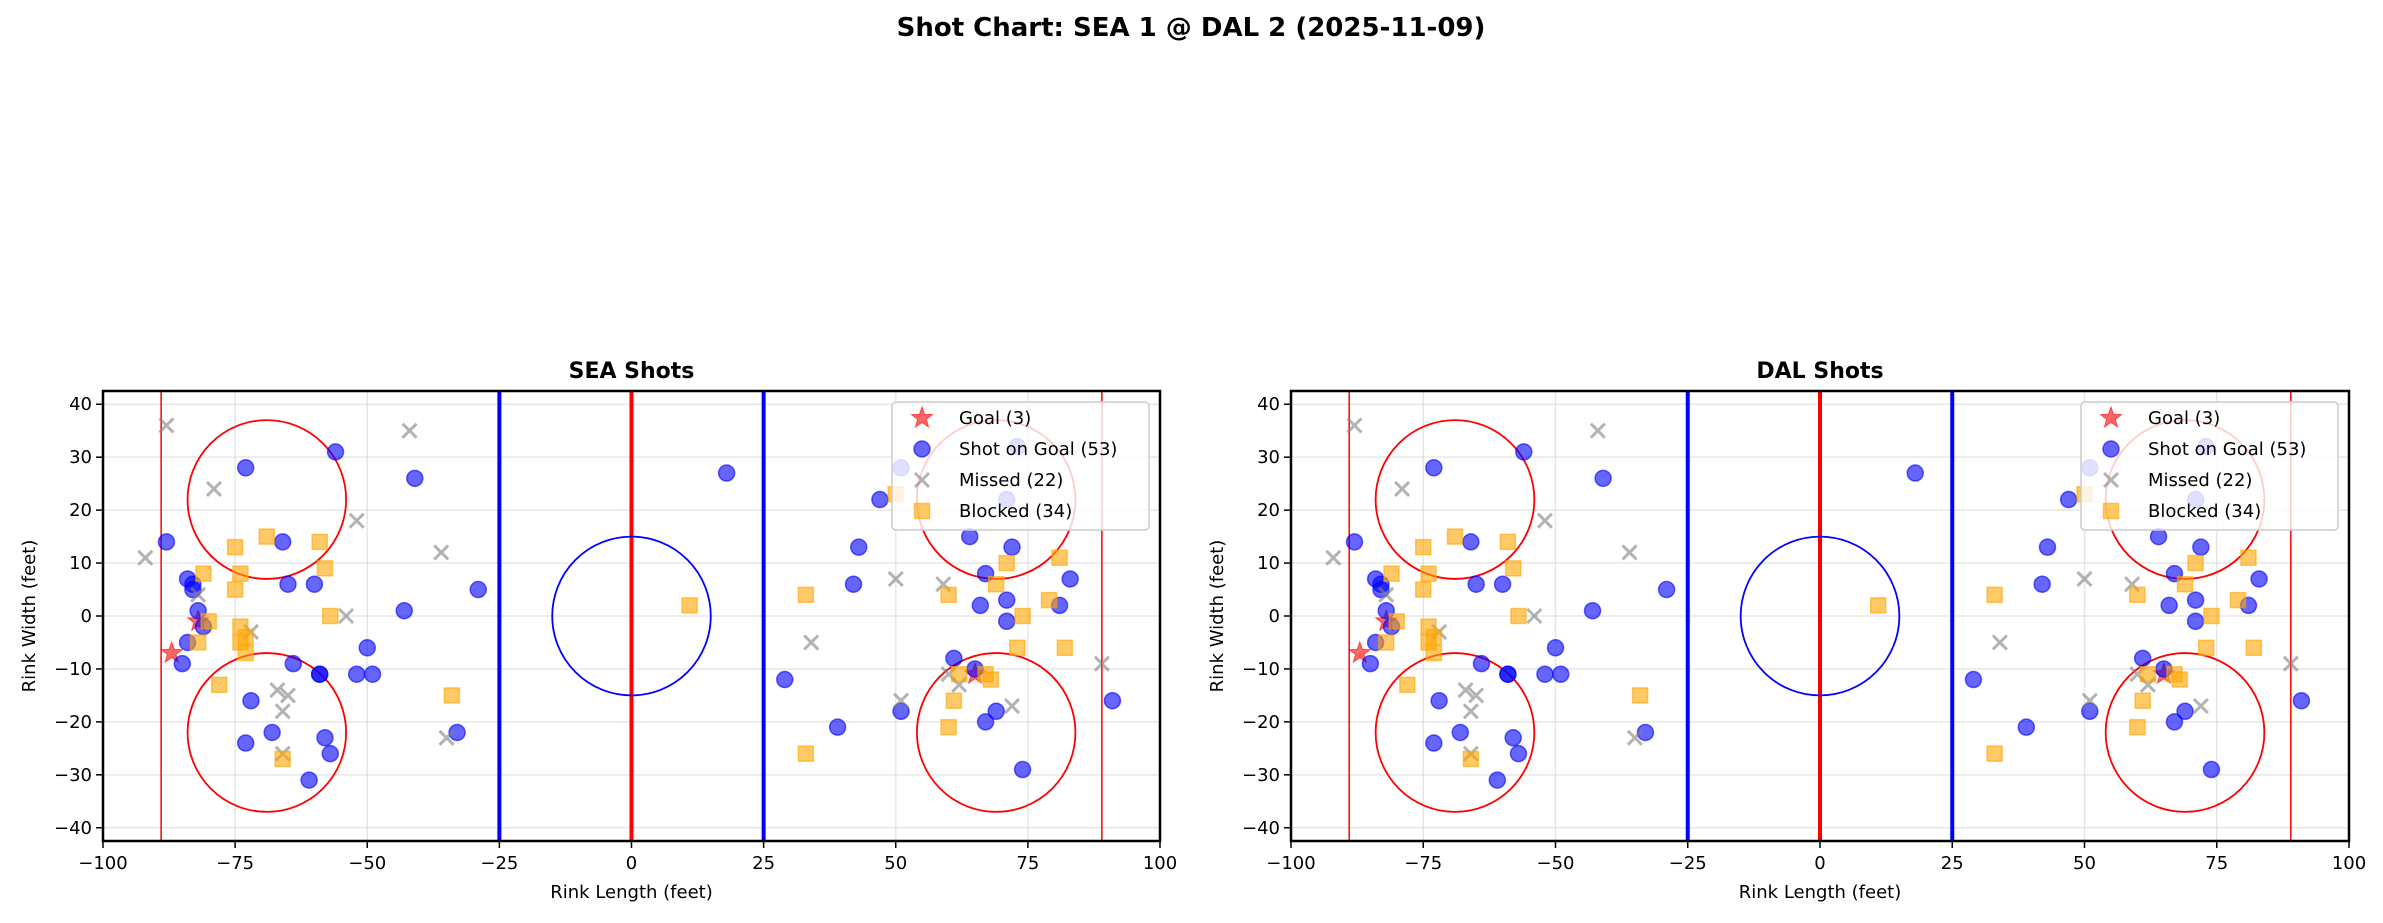 This screenshot has width=2383, height=923. What do you see at coordinates (1160, 863) in the screenshot?
I see `x-tick-label: 100` at bounding box center [1160, 863].